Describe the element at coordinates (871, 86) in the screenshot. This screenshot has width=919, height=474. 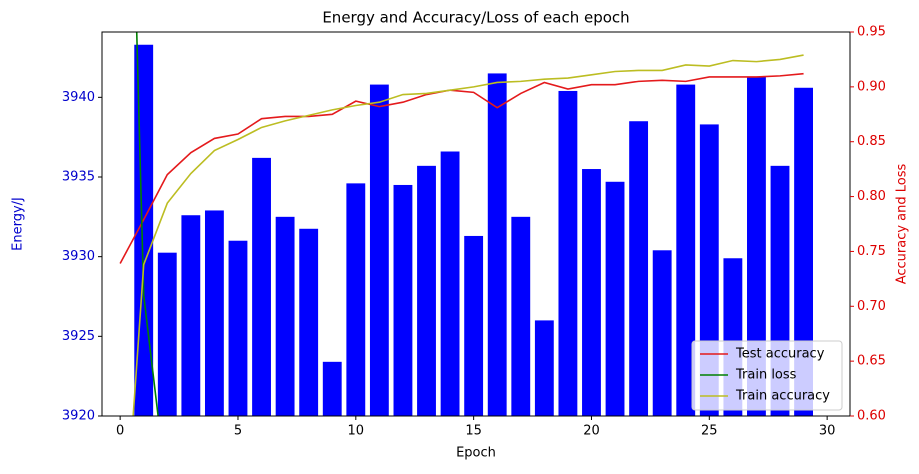
I see `y2-tick-label: 0.90` at that location.